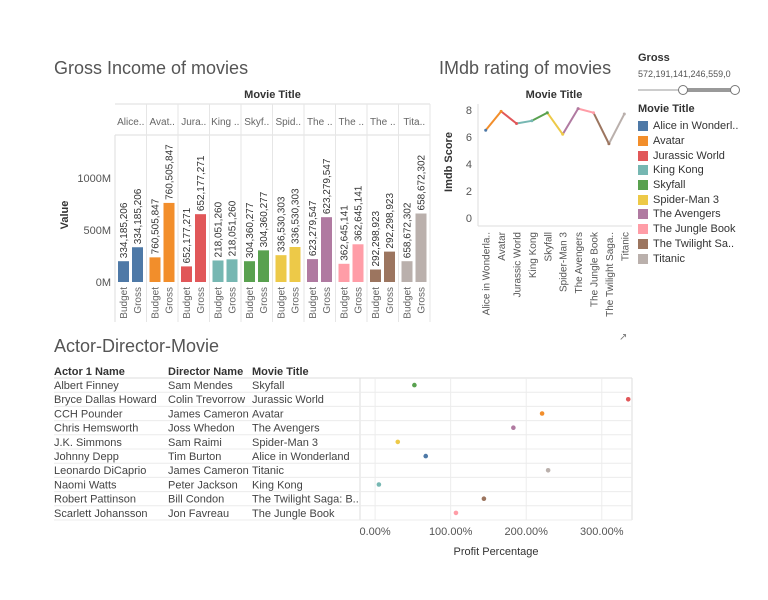 This screenshot has width=768, height=600. Describe the element at coordinates (686, 199) in the screenshot. I see `legend-label: Spider-Man 3` at that location.